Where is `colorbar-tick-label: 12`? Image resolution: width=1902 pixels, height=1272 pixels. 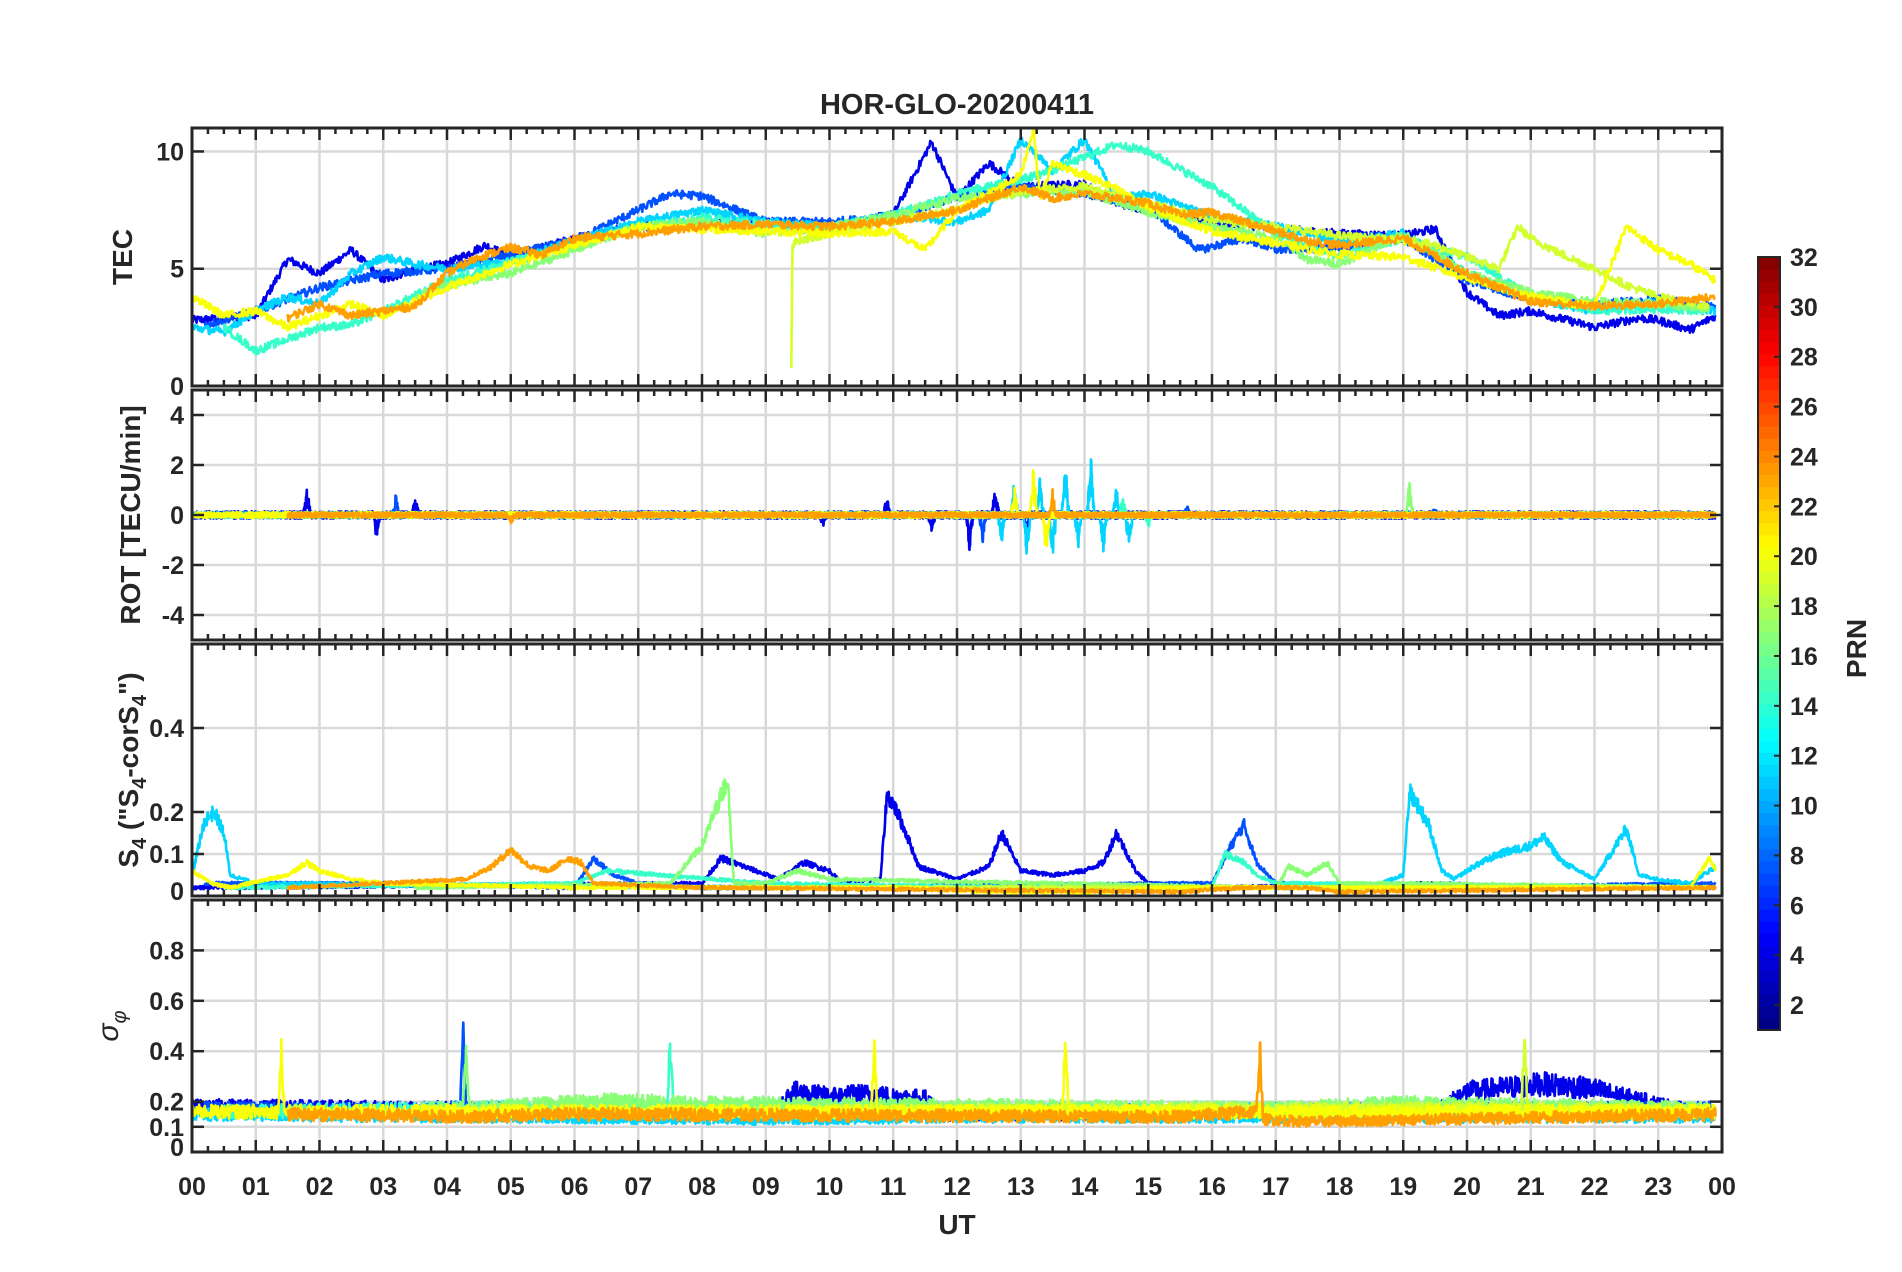
colorbar-tick-label: 12 is located at coordinates (1804, 757).